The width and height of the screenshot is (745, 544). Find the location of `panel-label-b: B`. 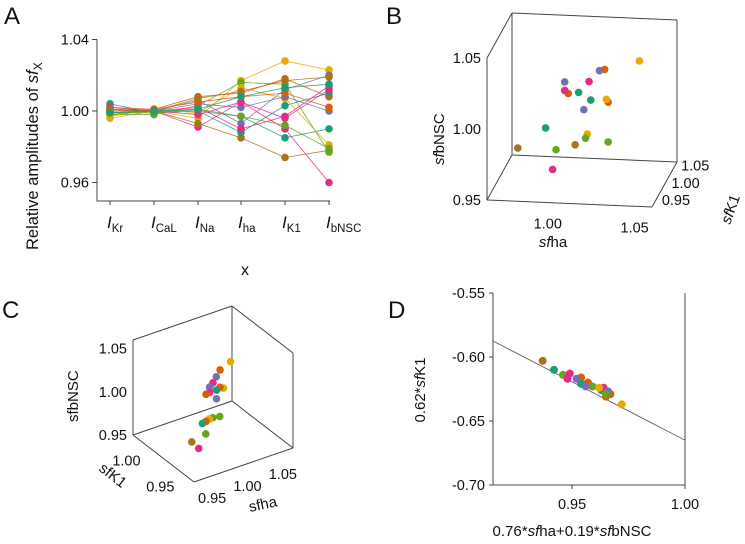

panel-label-b: B is located at coordinates (394, 16).